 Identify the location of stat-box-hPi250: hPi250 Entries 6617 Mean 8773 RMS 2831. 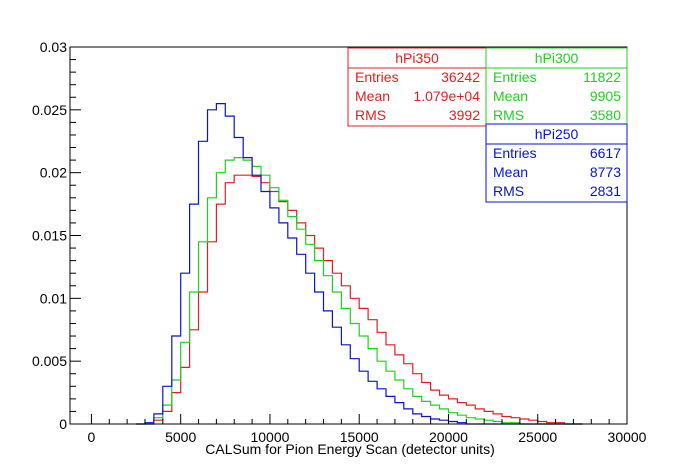
(556, 163).